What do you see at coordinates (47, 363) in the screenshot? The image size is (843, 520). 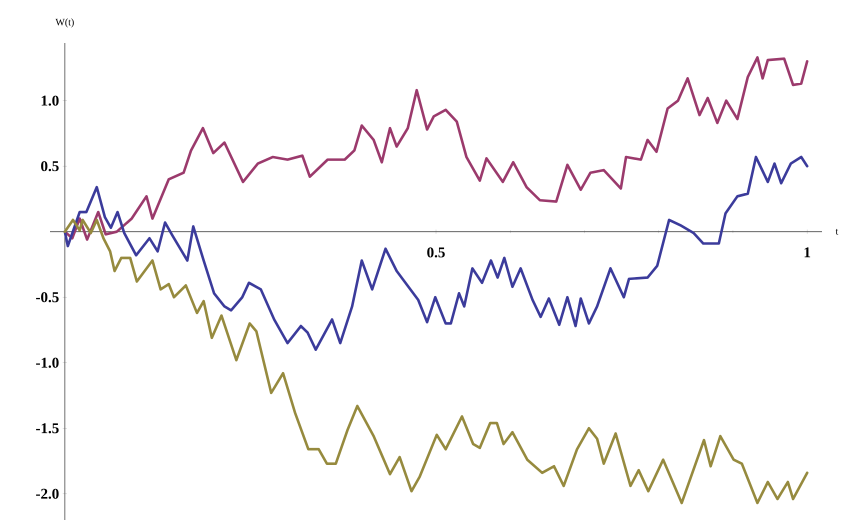 I see `y-tick-label: -1.0` at bounding box center [47, 363].